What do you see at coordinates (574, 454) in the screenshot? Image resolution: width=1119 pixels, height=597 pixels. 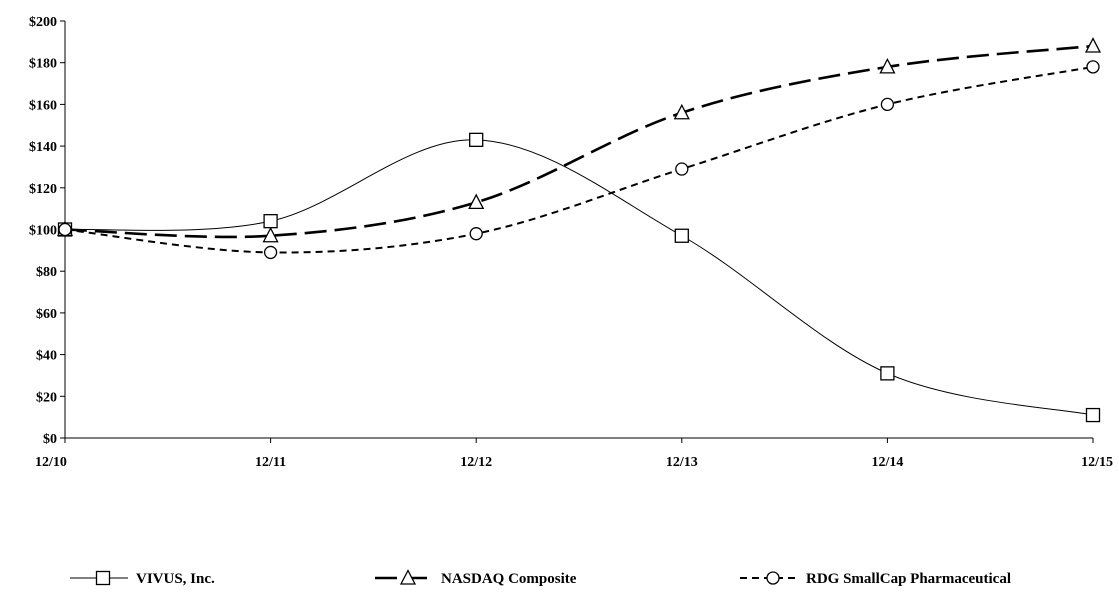 I see `x-axis-ticks: 12/10 12/11 12/12 12/13 12/14 12/15` at bounding box center [574, 454].